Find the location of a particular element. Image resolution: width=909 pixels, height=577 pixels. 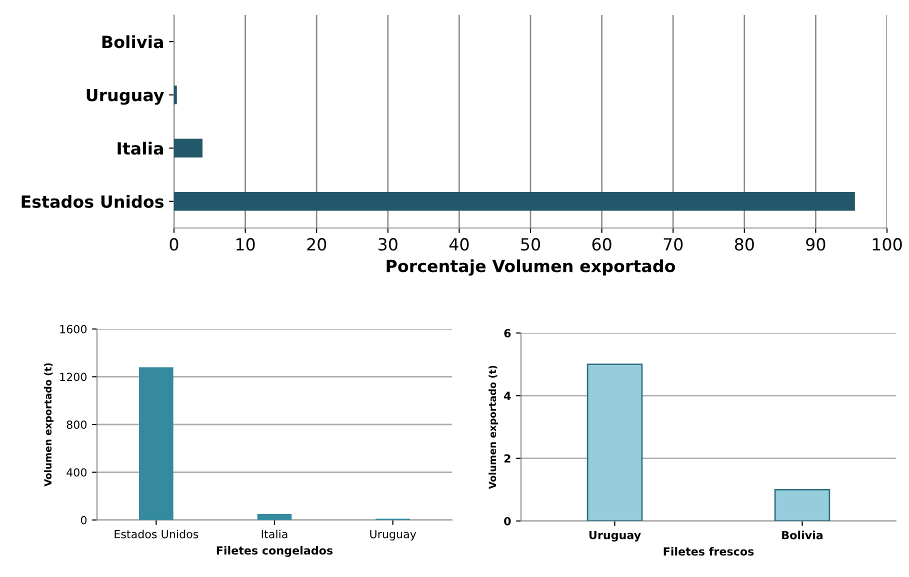

x-tick-label: 40 is located at coordinates (459, 244).